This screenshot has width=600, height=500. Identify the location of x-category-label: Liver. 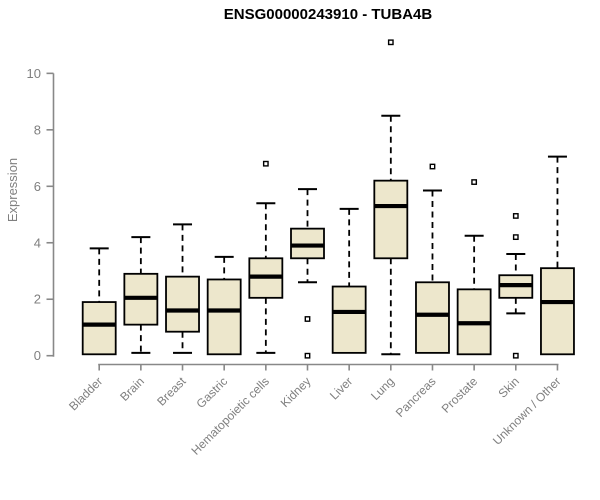
(341, 388).